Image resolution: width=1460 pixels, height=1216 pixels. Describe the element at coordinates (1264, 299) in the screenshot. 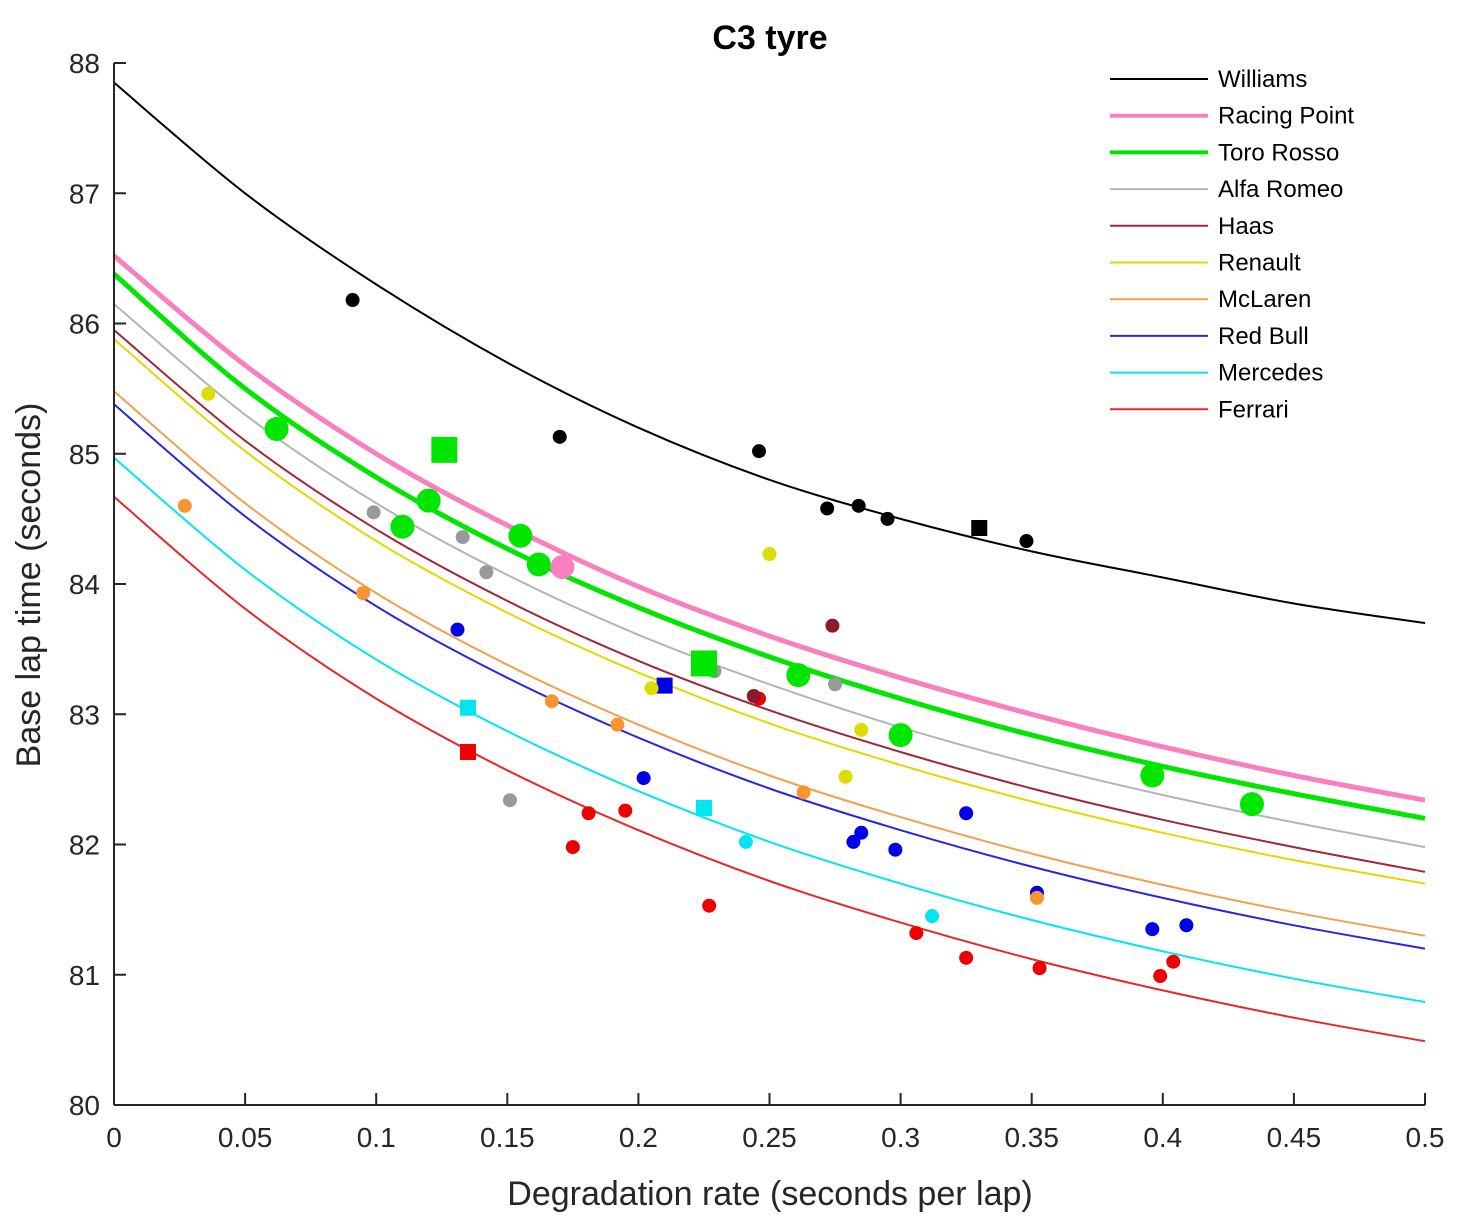

I see `legend-label-mclaren: McLaren` at that location.